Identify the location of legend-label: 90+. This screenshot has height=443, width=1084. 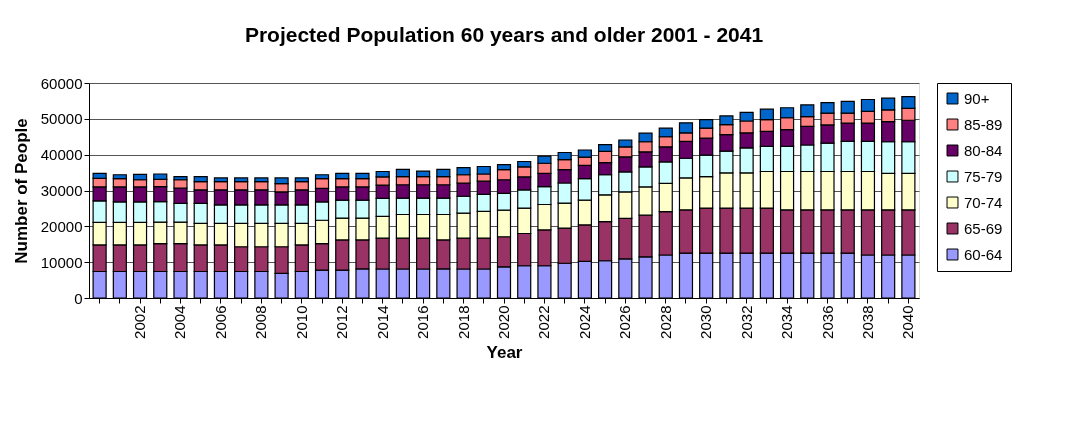
(977, 98).